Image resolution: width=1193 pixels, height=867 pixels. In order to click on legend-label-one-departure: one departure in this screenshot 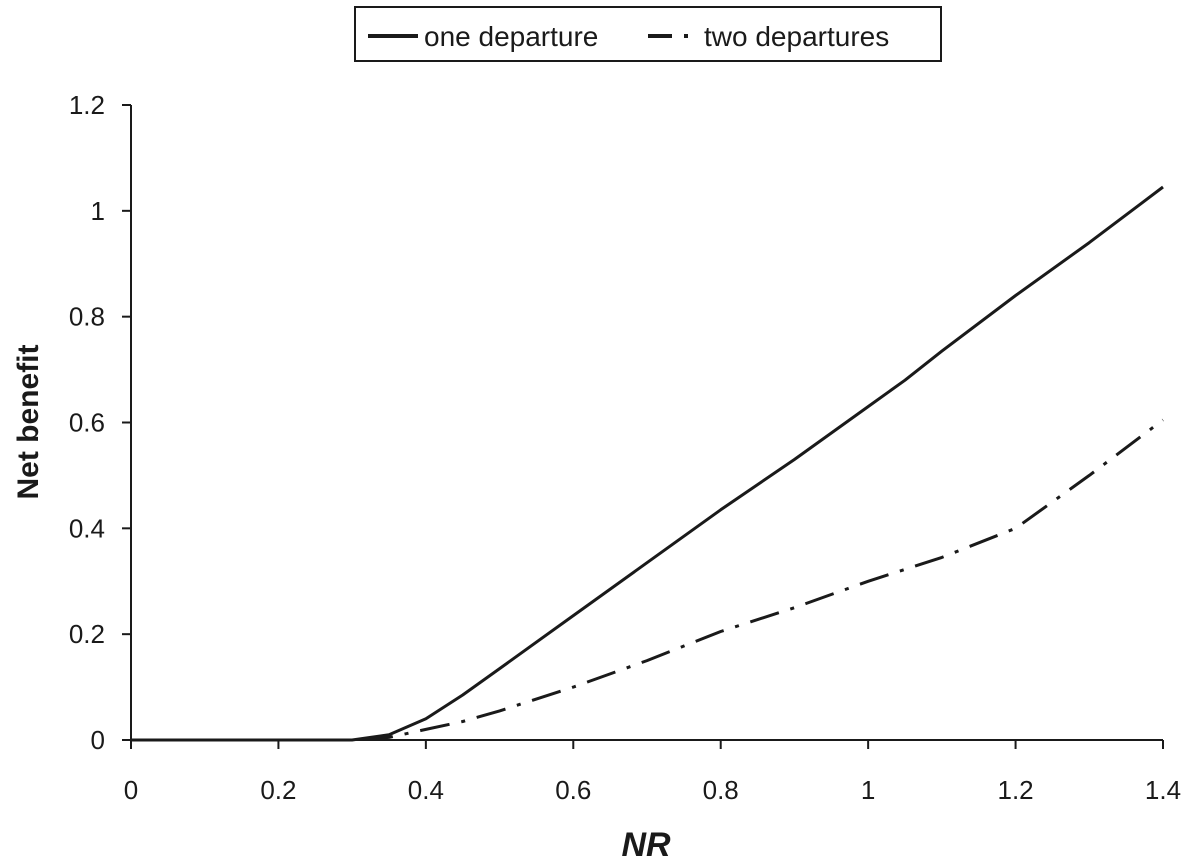, I will do `click(511, 36)`.